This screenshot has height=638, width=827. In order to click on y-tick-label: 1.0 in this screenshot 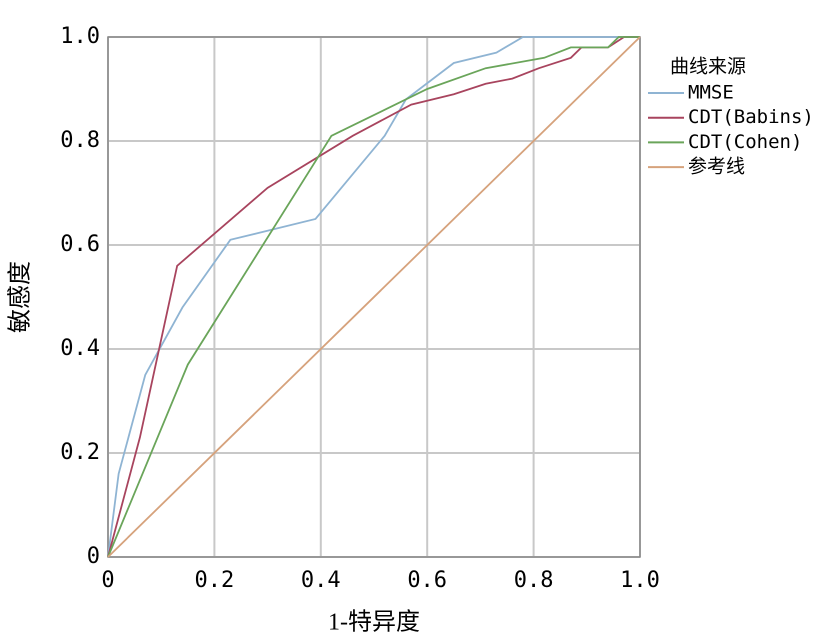, I will do `click(80, 36)`.